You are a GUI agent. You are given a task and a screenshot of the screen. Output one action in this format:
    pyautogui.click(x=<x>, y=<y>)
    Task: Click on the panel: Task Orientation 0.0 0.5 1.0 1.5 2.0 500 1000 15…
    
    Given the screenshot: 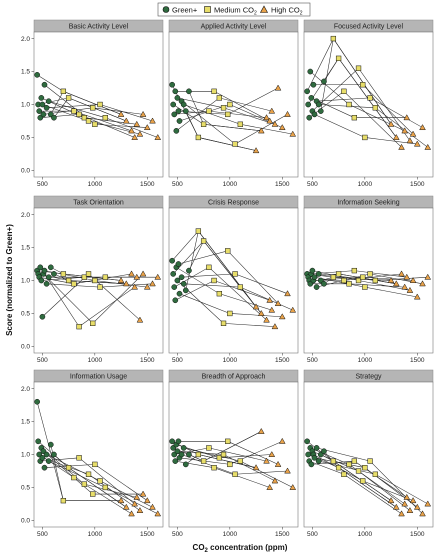 What is the action you would take?
    pyautogui.click(x=92, y=279)
    